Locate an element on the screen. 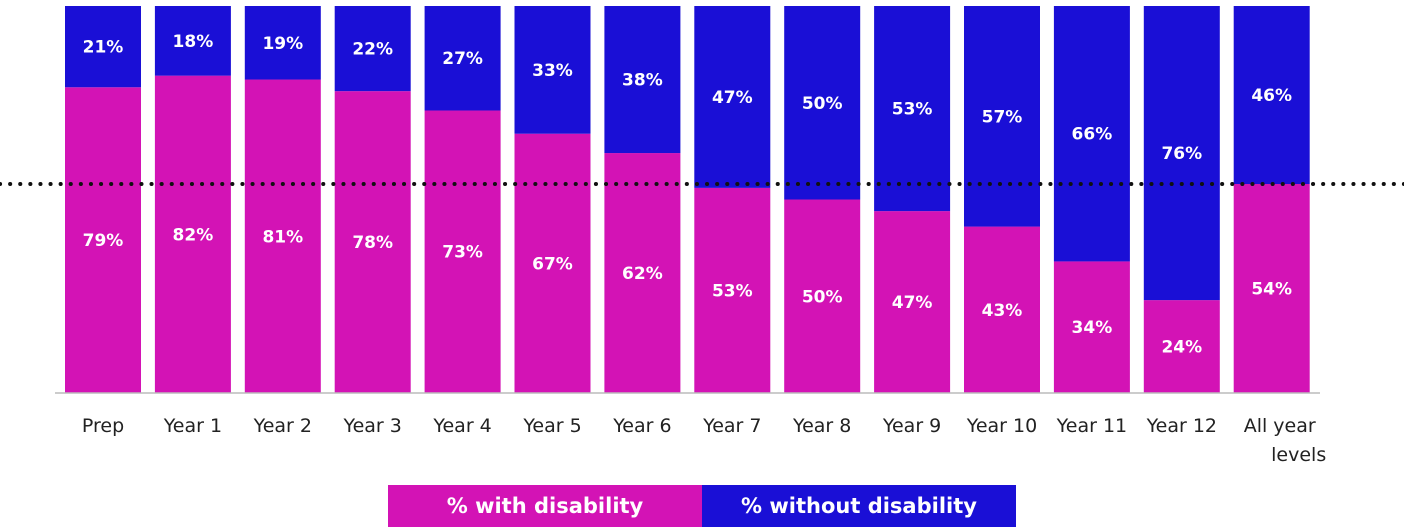 This screenshot has height=527, width=1404. data-label-with-disability: 54% is located at coordinates (1271, 290).